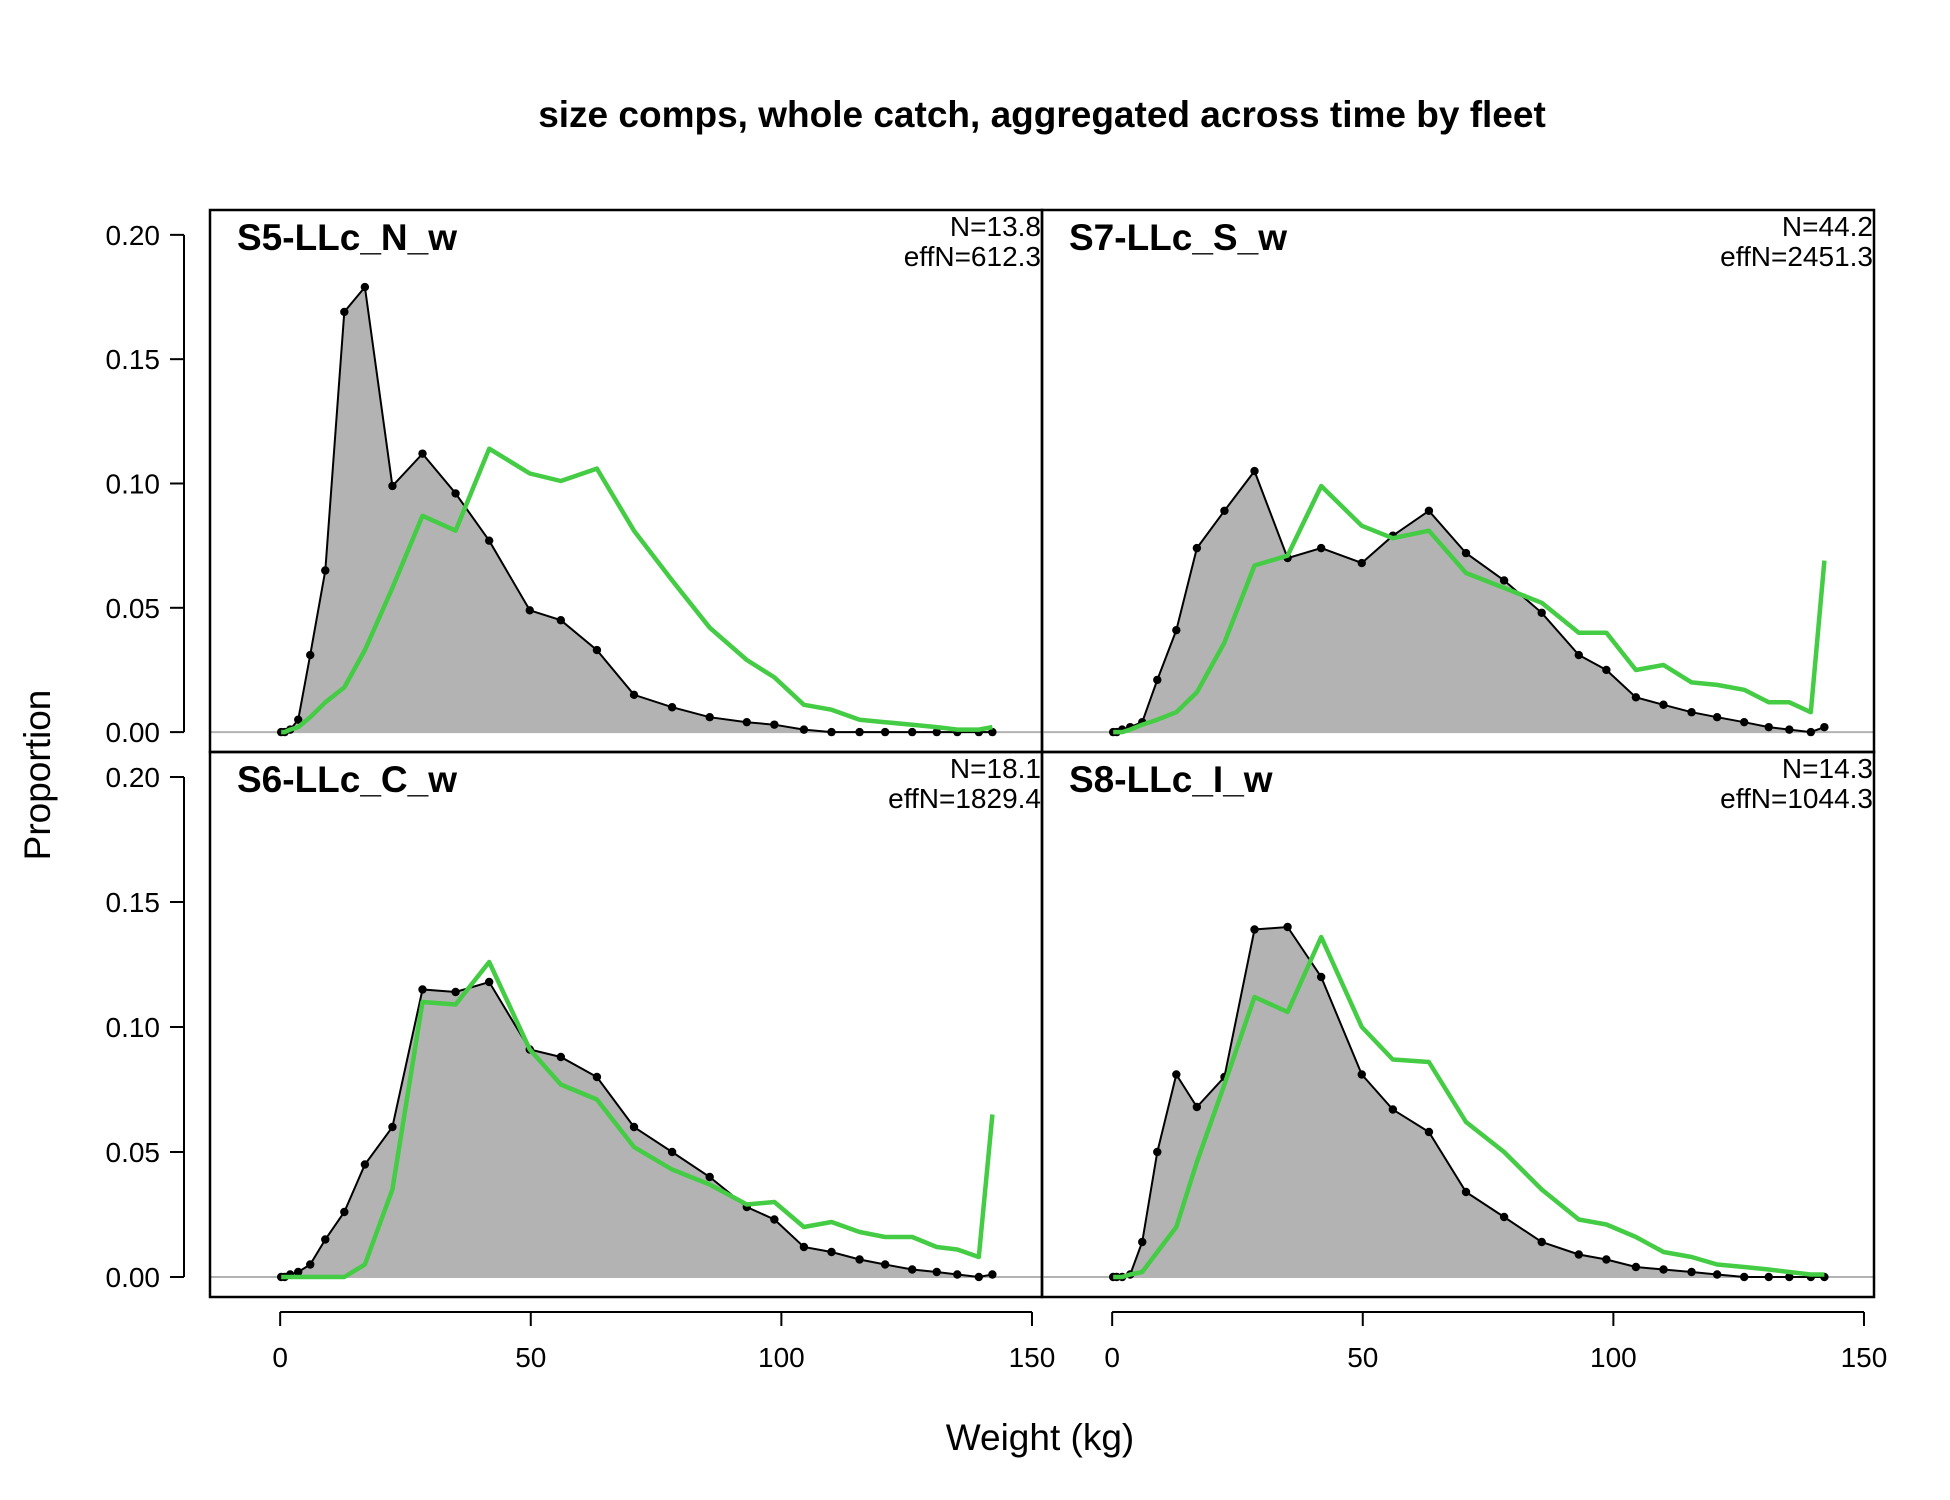 Image resolution: width=1950 pixels, height=1500 pixels. Describe the element at coordinates (133, 235) in the screenshot. I see `y-tick-label: 0.20` at that location.